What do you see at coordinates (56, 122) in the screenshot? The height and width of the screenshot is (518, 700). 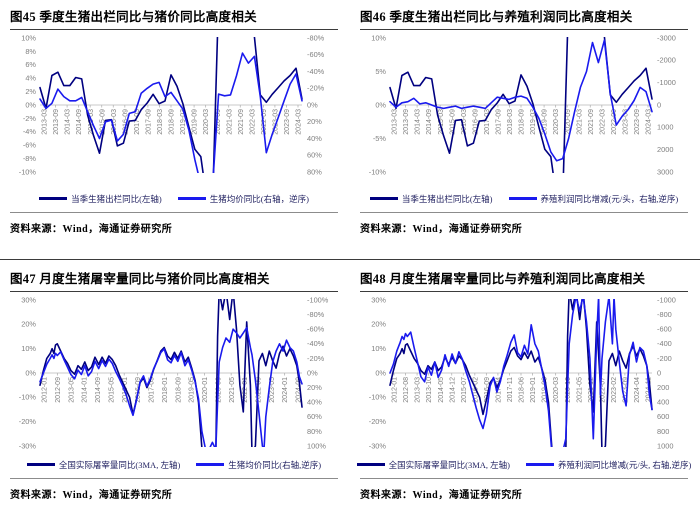 I see `x-axis-label: 2013-09` at bounding box center [56, 122].